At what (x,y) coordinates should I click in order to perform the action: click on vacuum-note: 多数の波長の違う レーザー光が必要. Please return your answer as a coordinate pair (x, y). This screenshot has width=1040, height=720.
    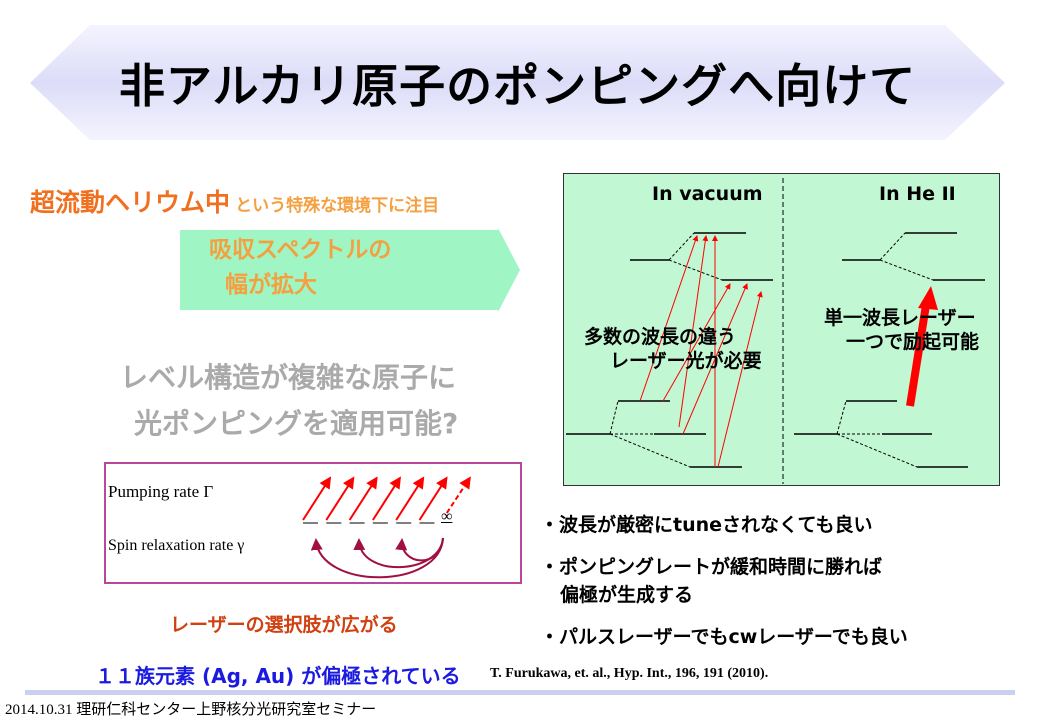
    Looking at the image, I should click on (673, 349).